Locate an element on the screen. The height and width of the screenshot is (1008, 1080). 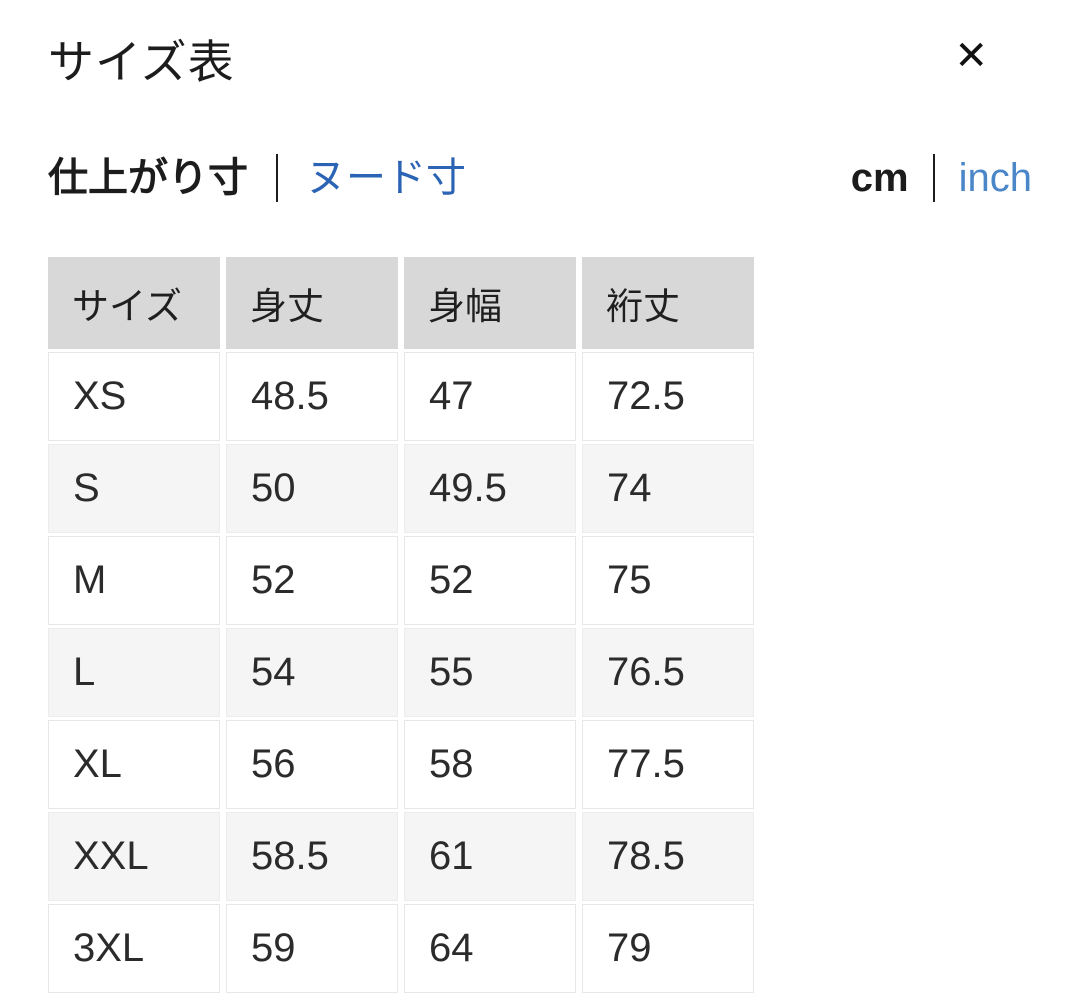
size-cell: XS is located at coordinates (134, 396).